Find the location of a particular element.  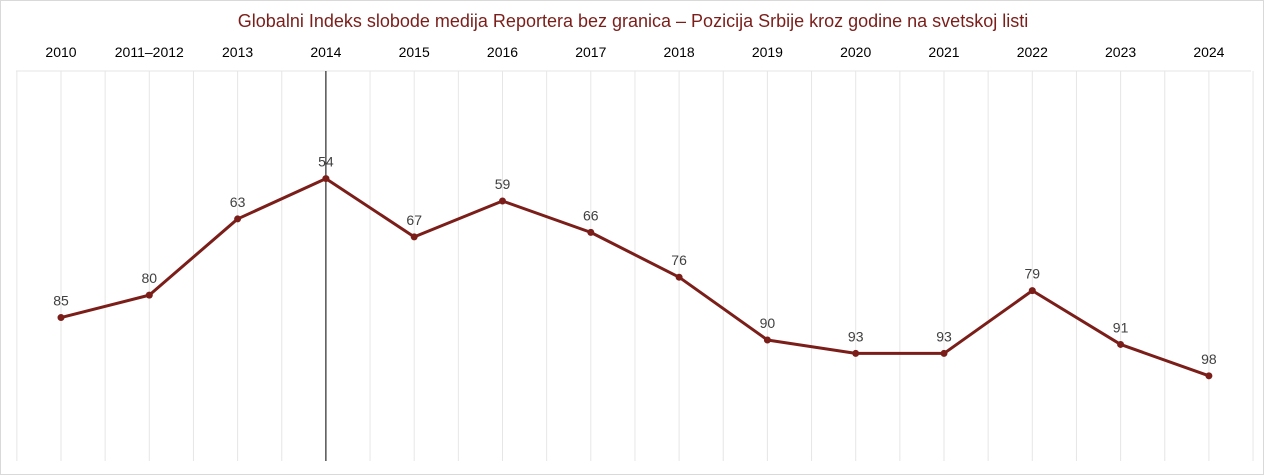

x-tick-label-9: 2020 is located at coordinates (855, 52).